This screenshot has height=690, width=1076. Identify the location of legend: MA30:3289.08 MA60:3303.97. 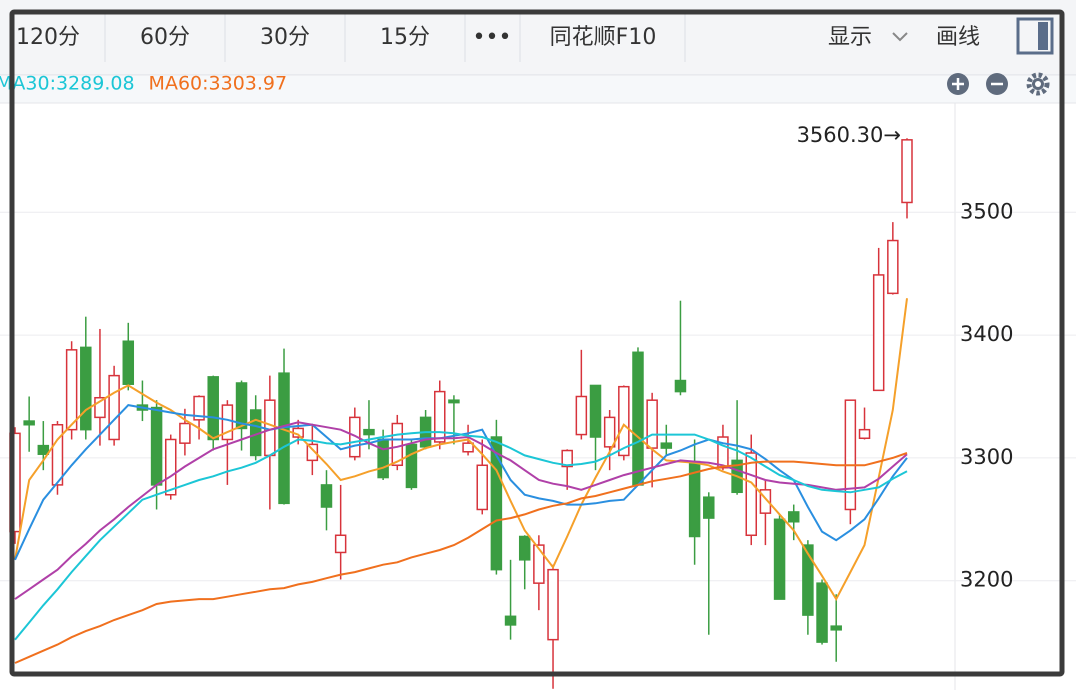
(143, 84).